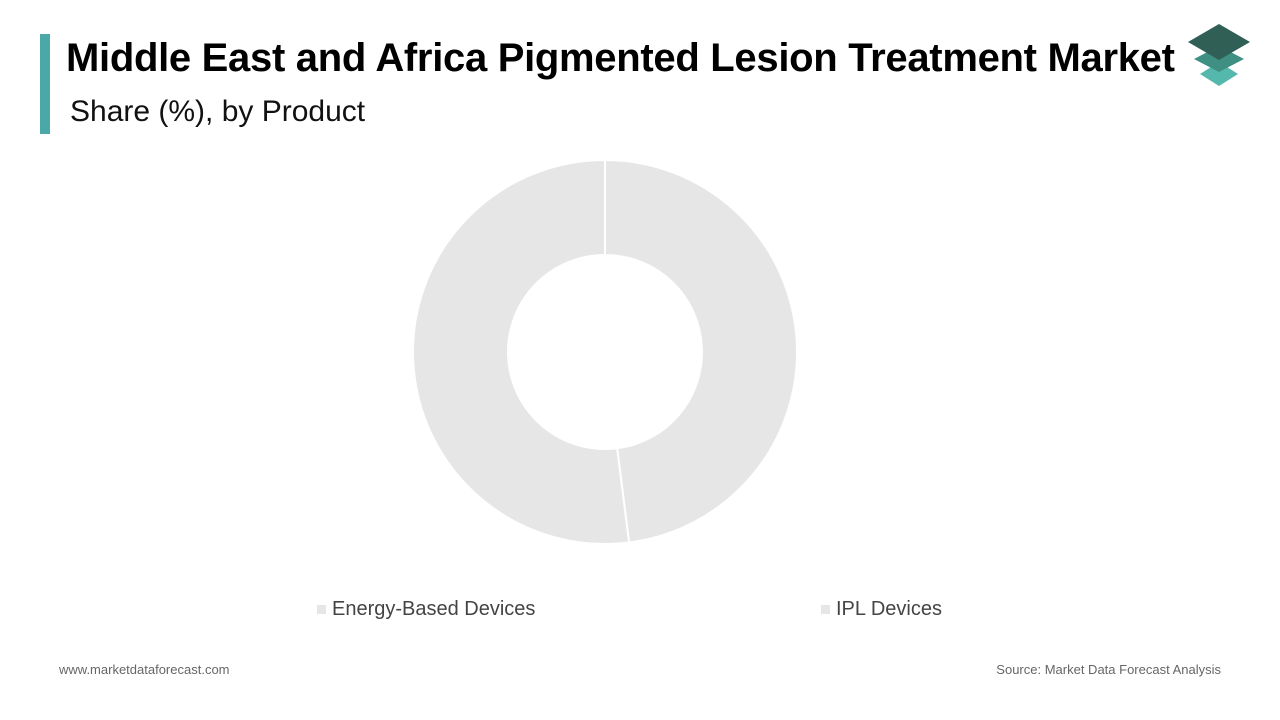  Describe the element at coordinates (889, 609) in the screenshot. I see `legend-label: IPL Devices` at that location.